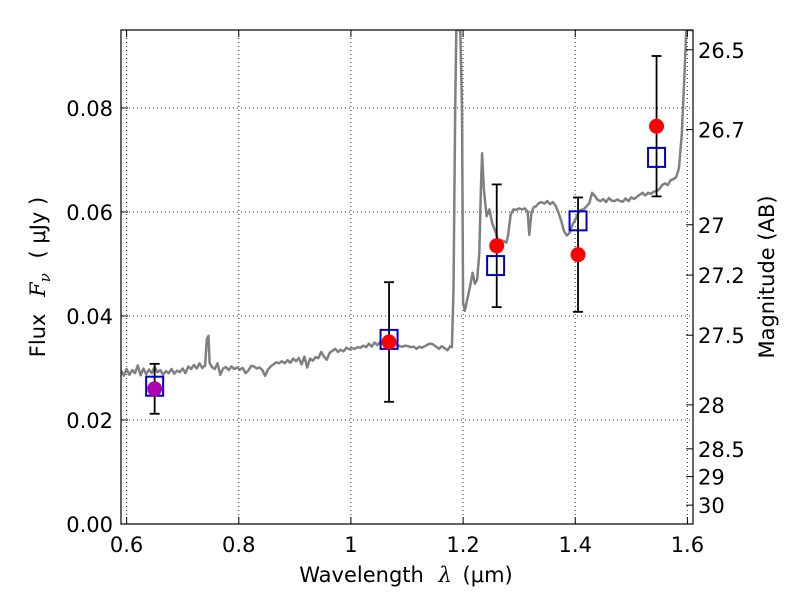  I want to click on y2-tick-label: 27.5, so click(721, 336).